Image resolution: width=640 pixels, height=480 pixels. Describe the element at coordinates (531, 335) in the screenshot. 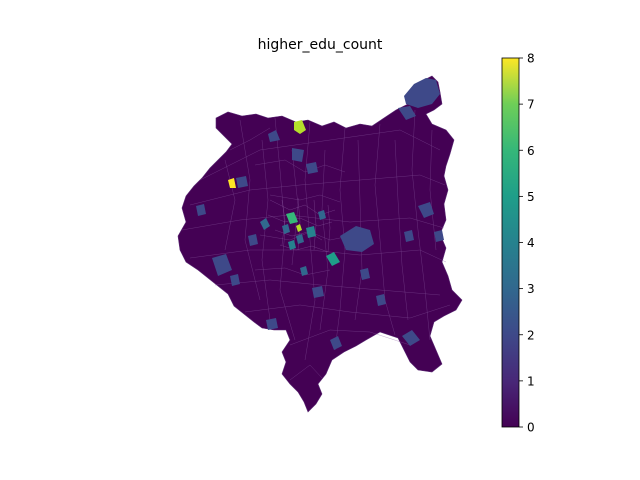

I see `colorbar-tick-label: 2` at that location.